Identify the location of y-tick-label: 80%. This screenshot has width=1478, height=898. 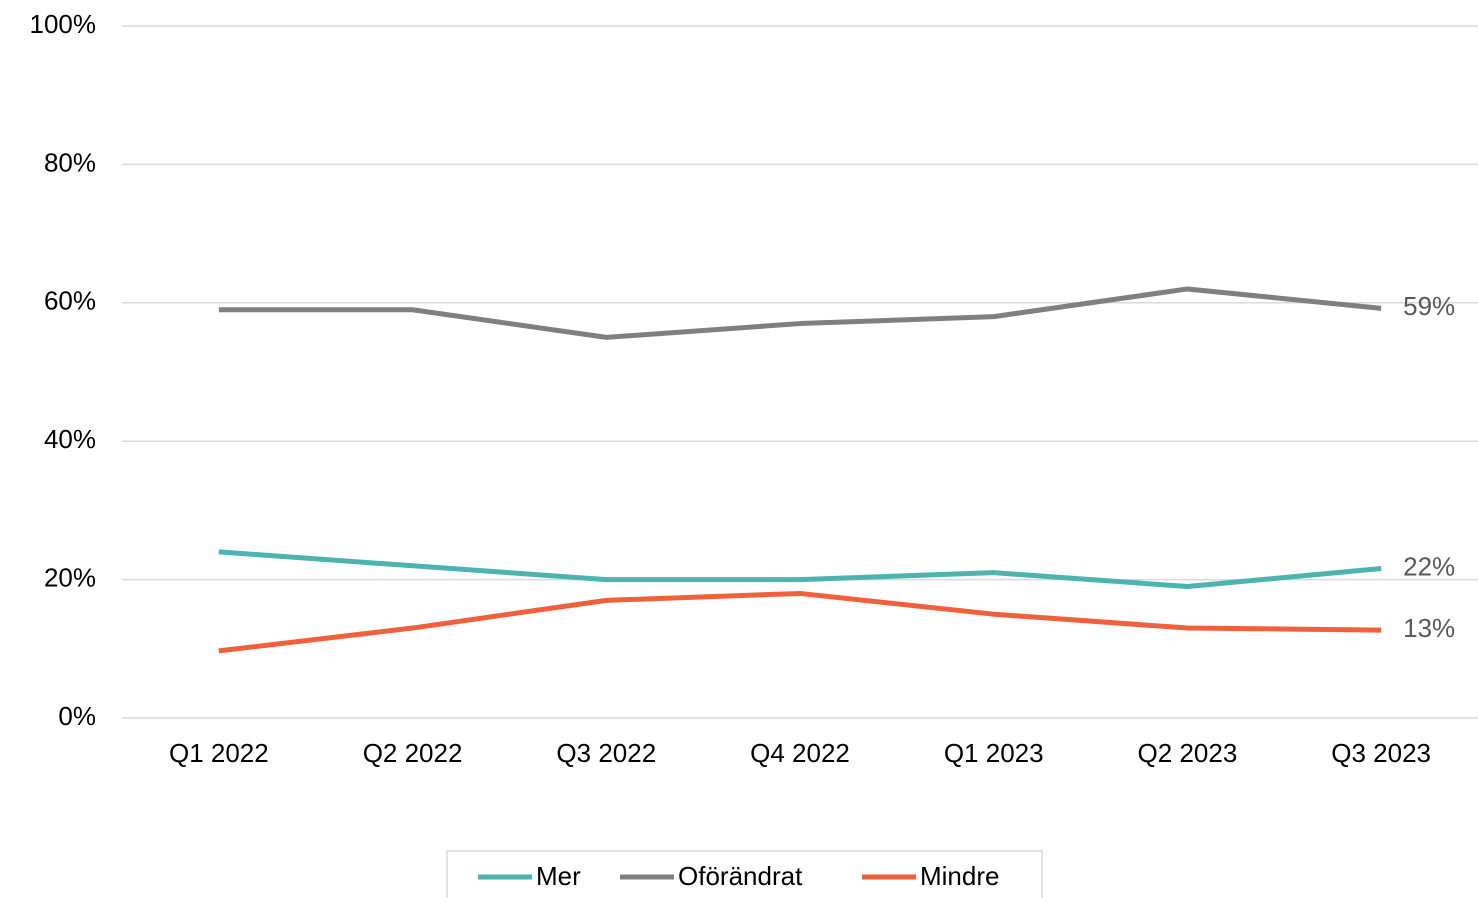
(70, 162).